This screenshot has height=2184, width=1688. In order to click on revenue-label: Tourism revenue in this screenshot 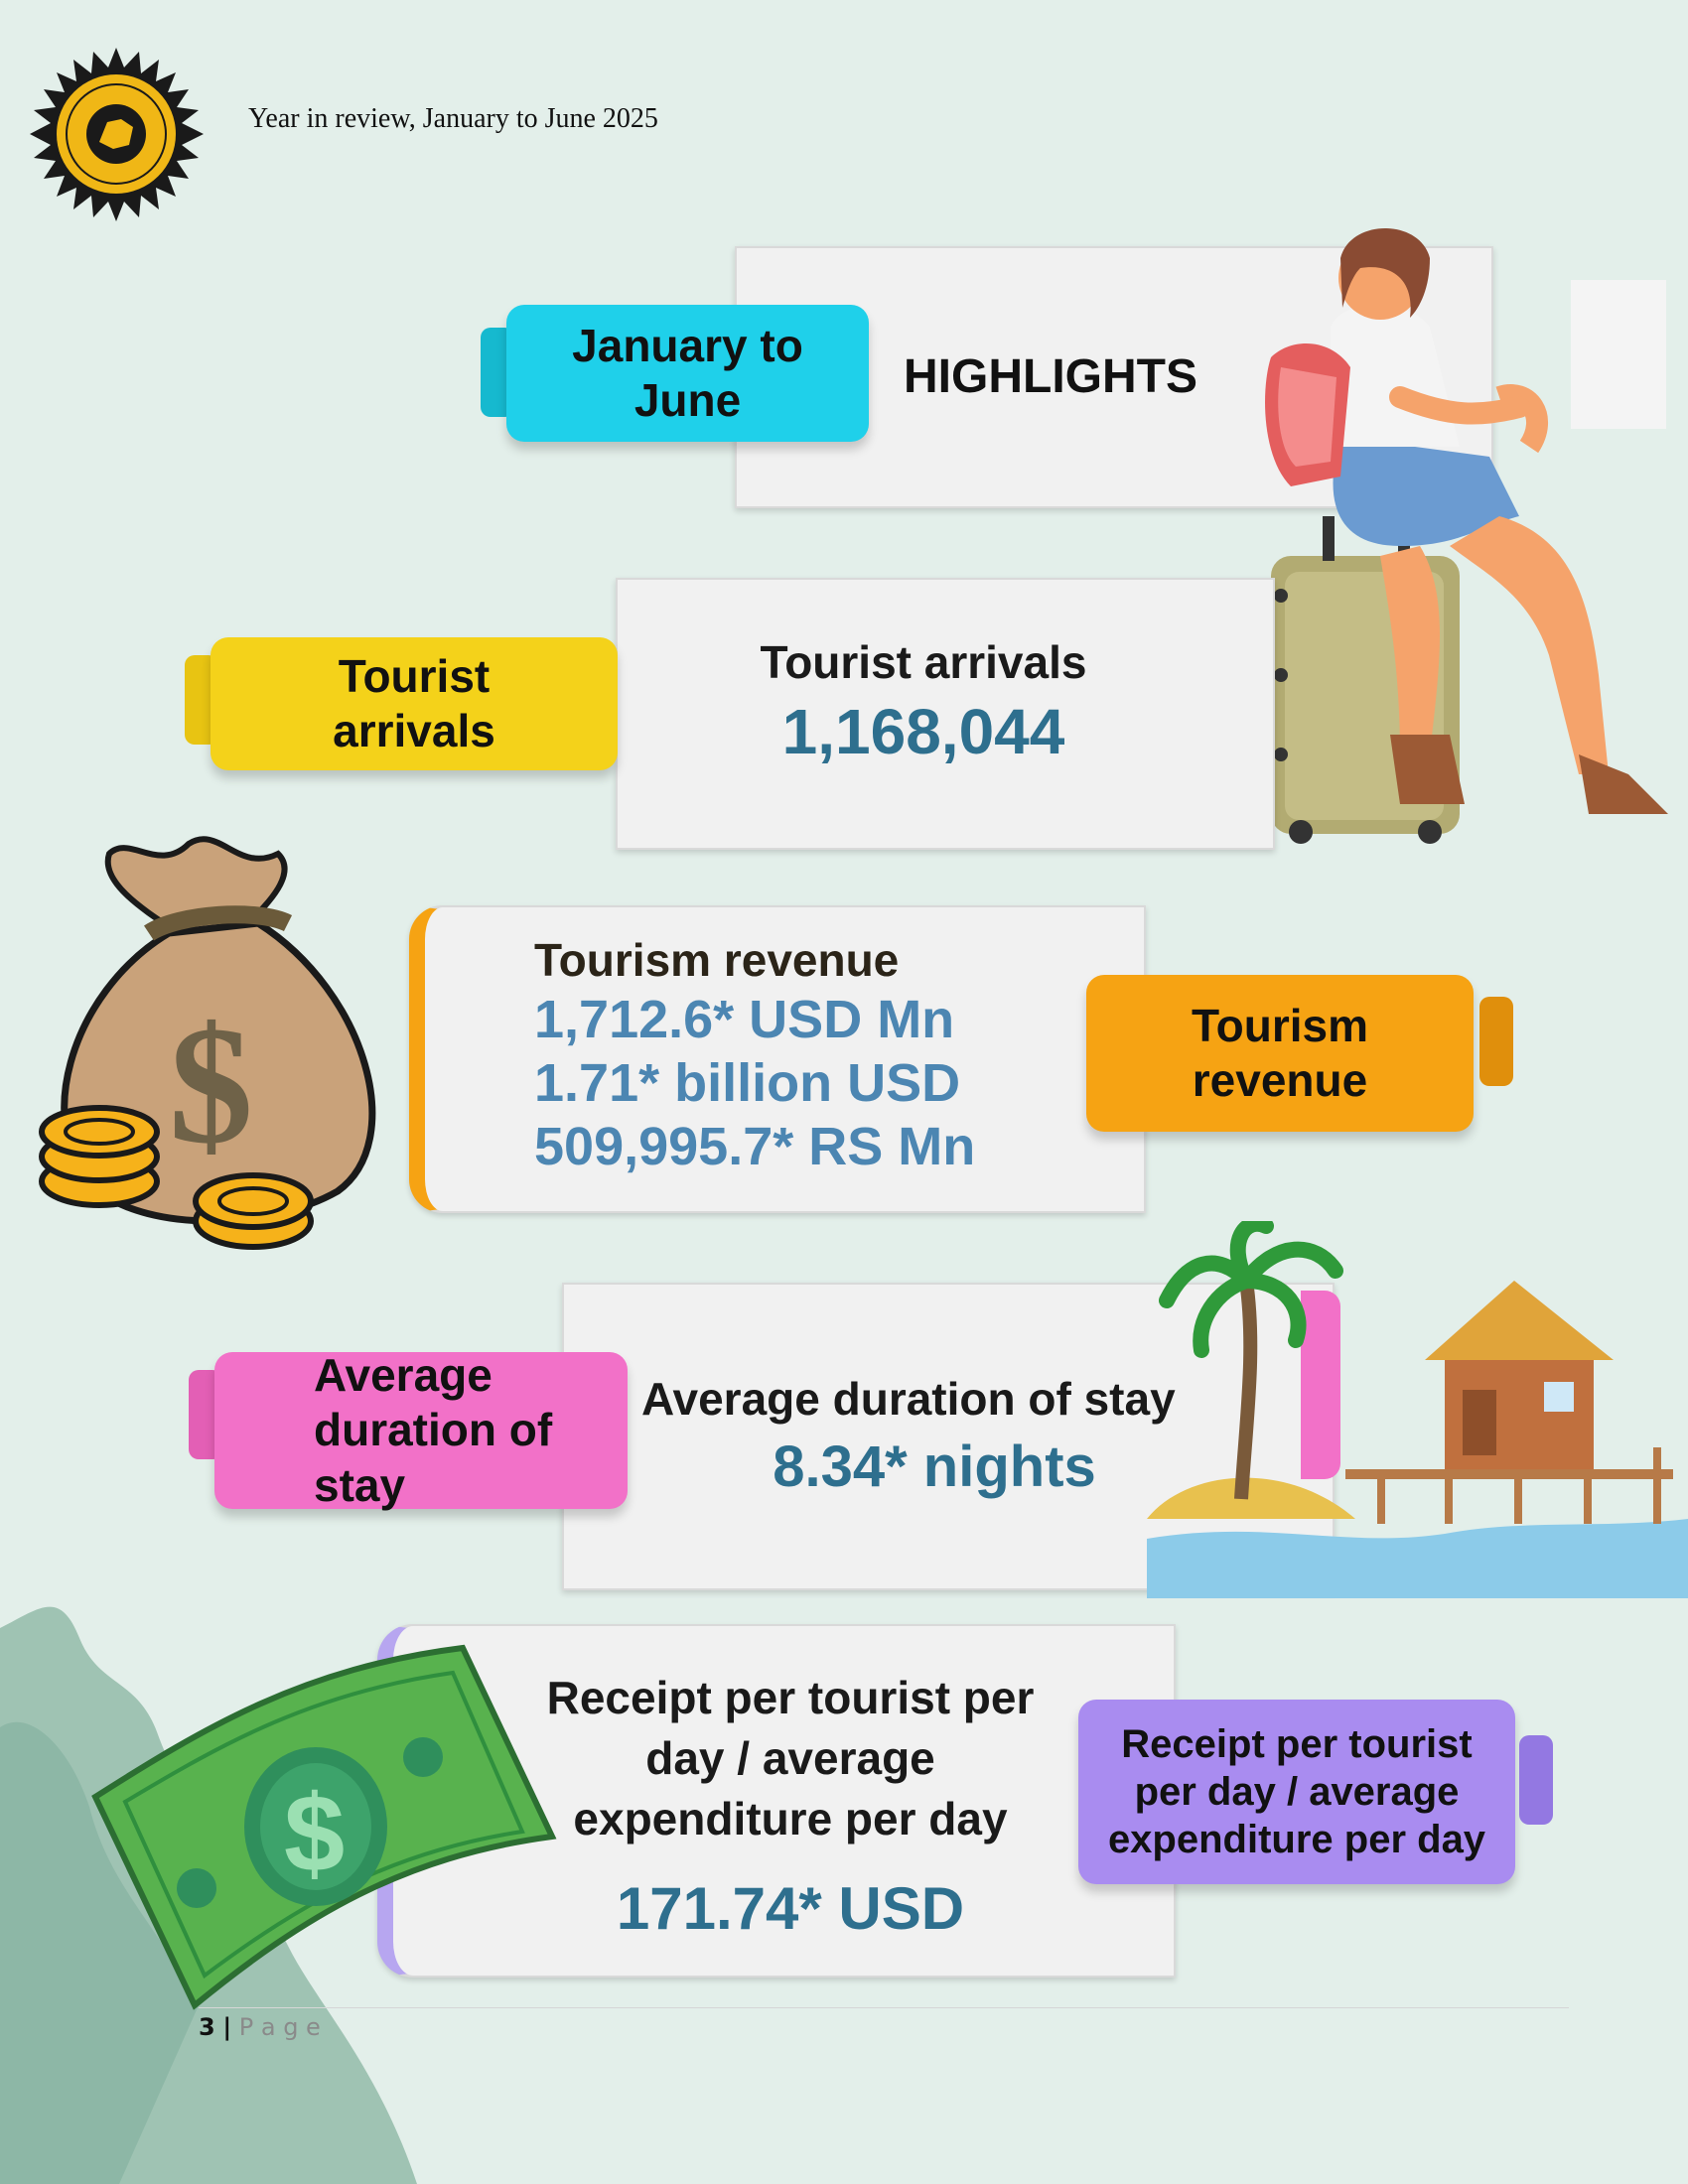, I will do `click(717, 960)`.